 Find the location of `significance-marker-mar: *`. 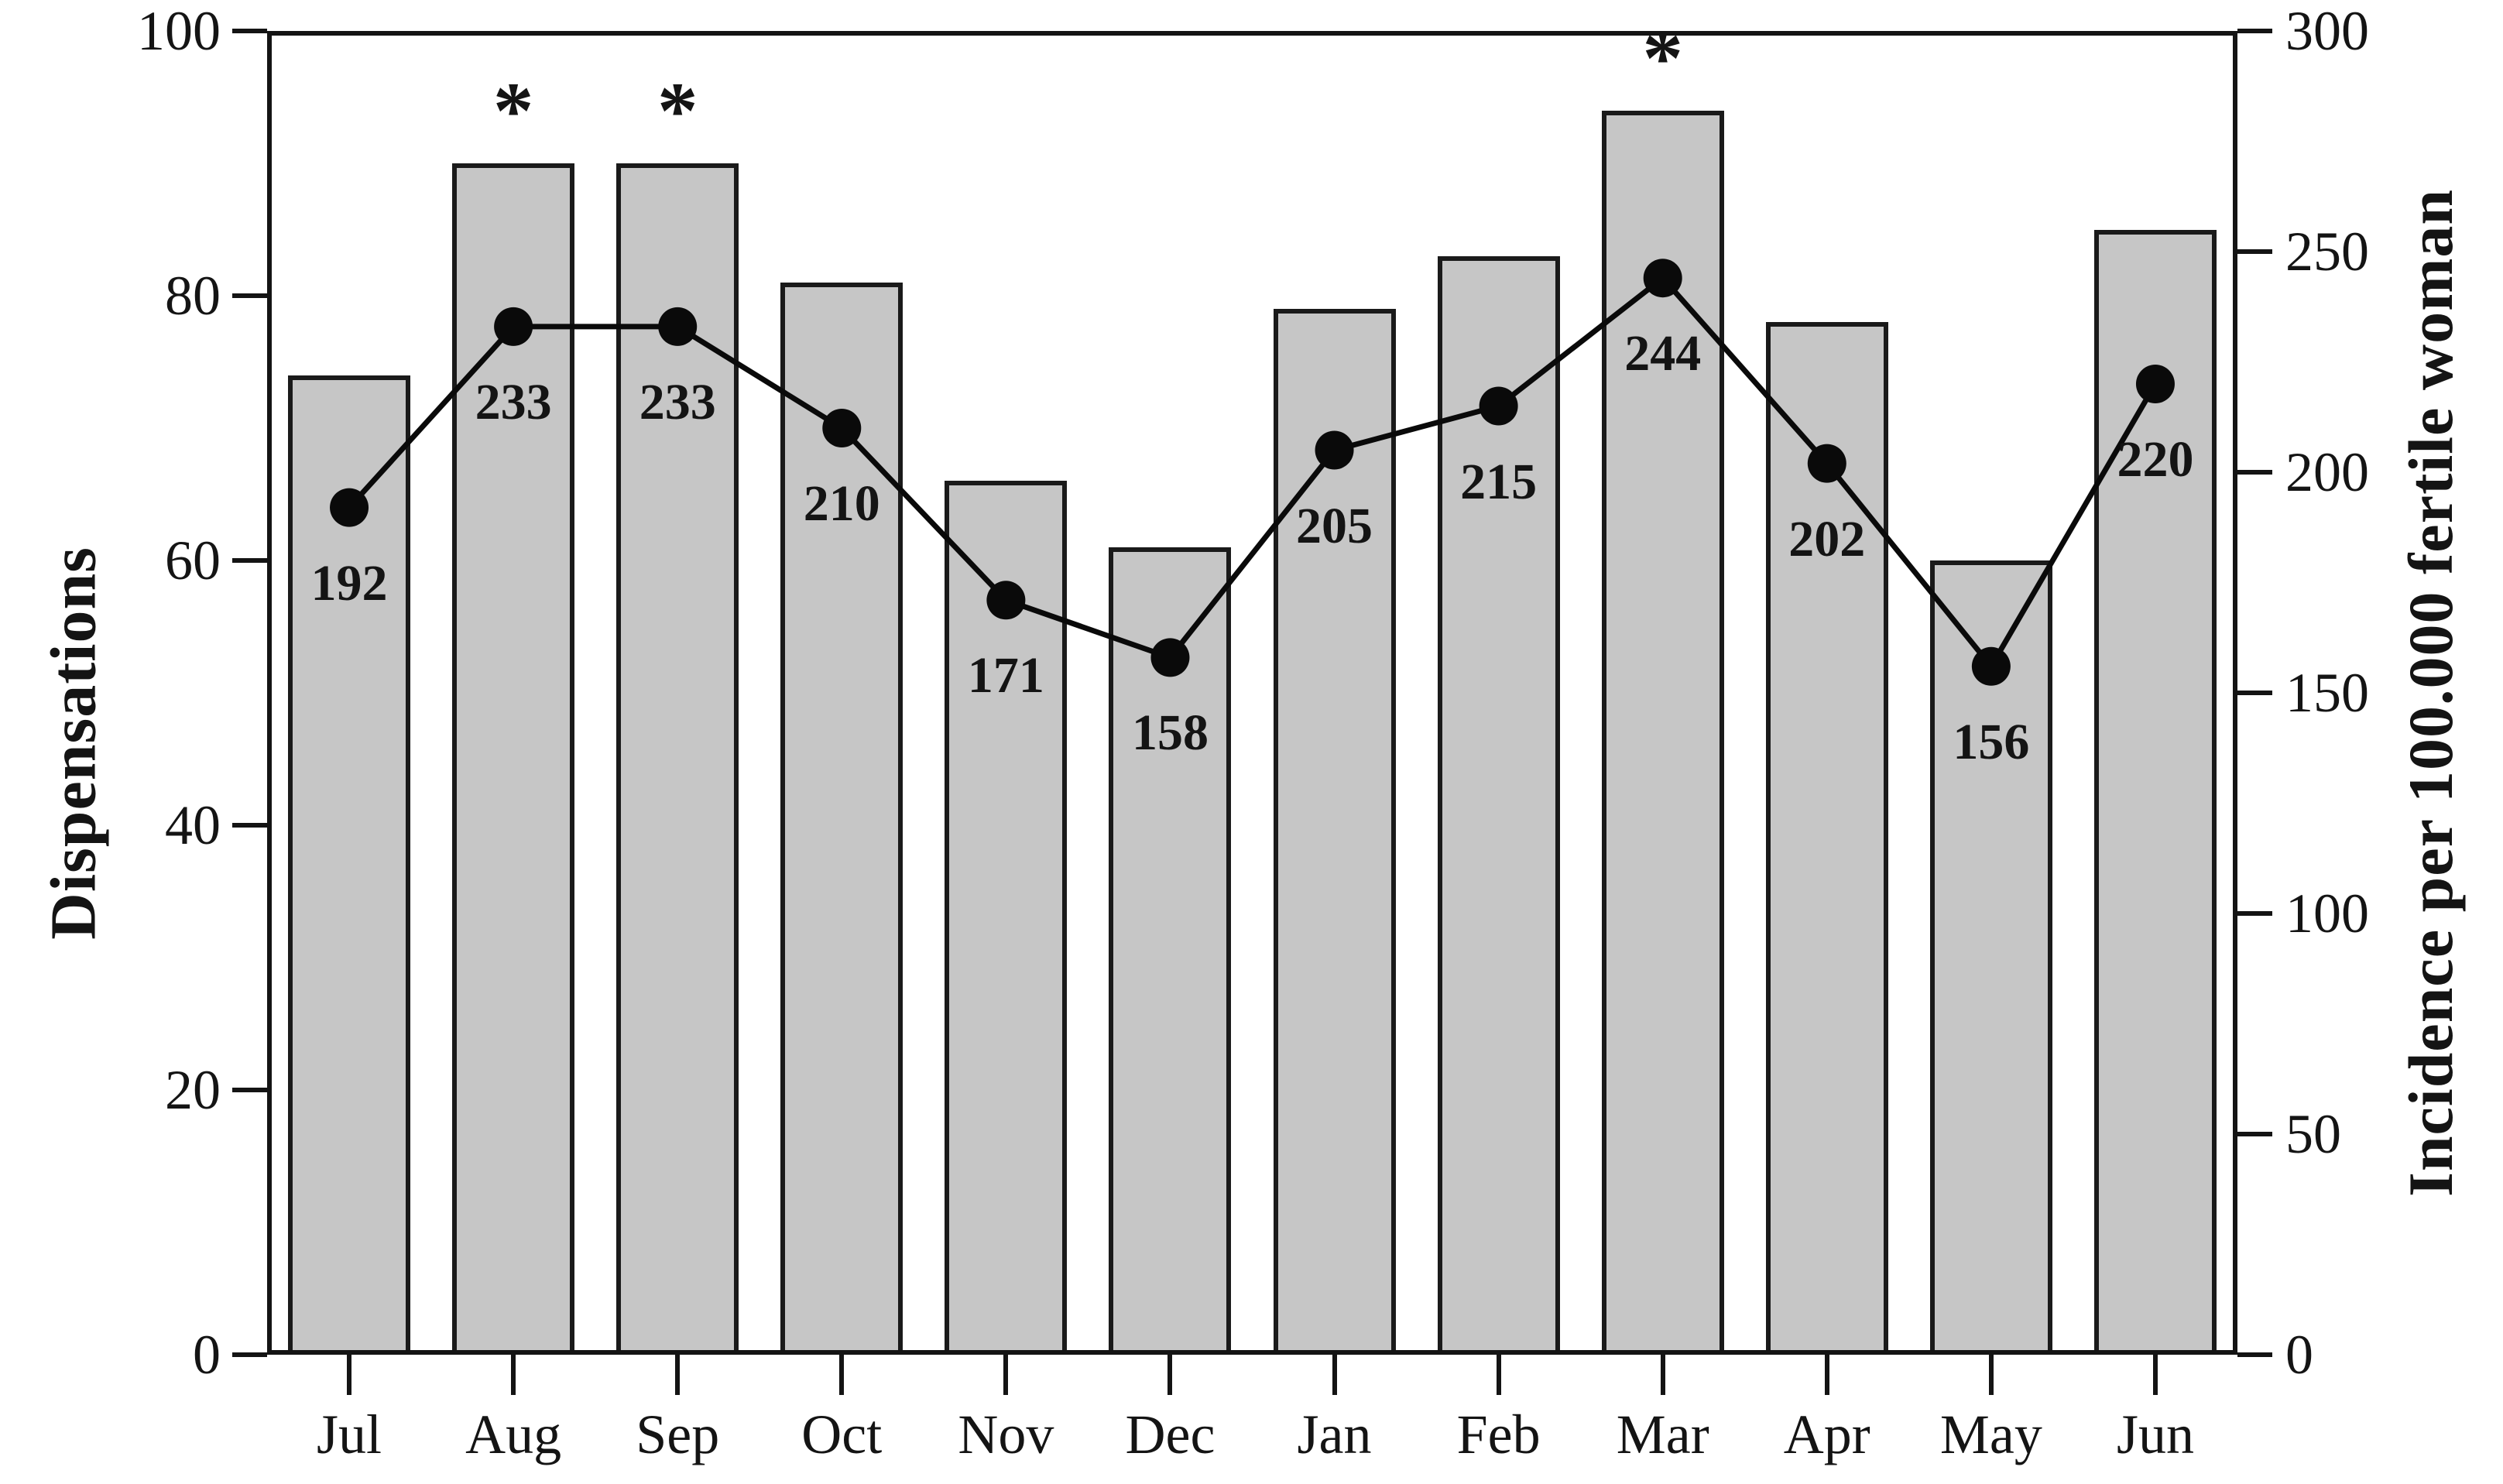

significance-marker-mar: * is located at coordinates (1663, 57).